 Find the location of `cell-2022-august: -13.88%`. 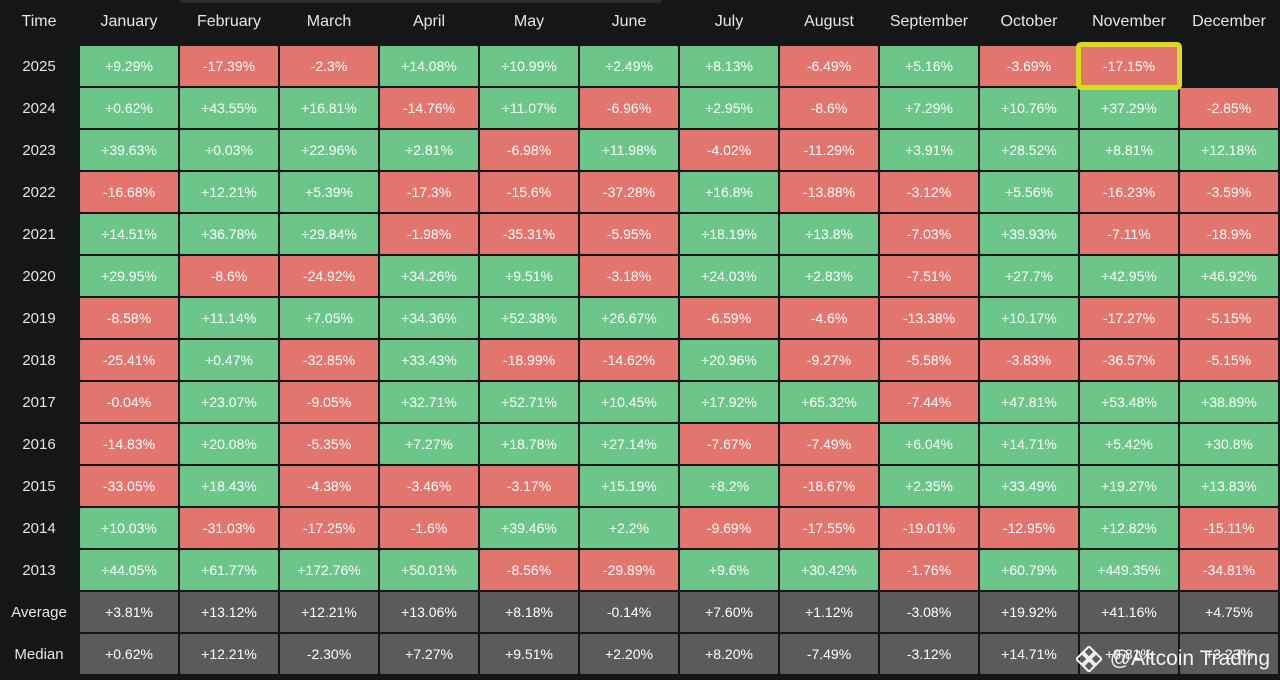

cell-2022-august: -13.88% is located at coordinates (829, 192).